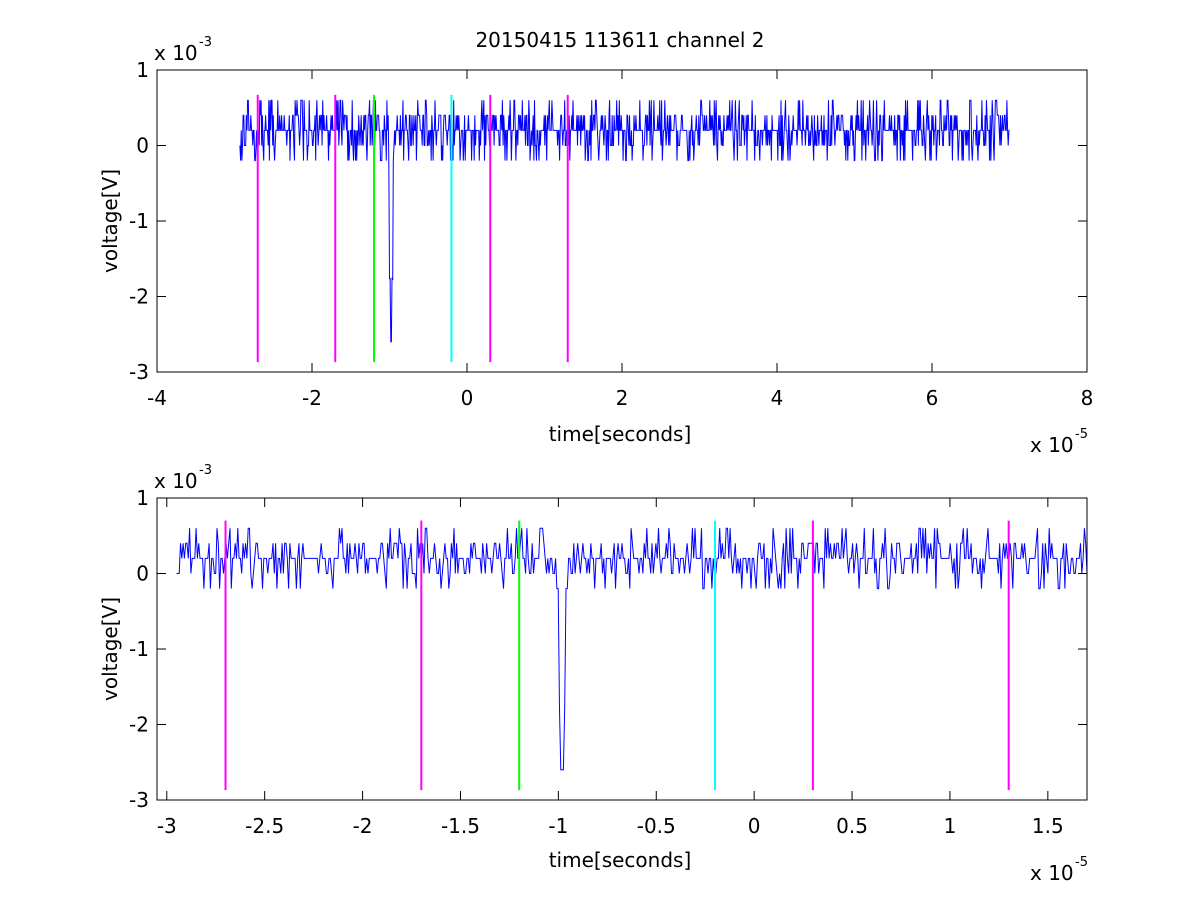  What do you see at coordinates (460, 826) in the screenshot?
I see `x-tick-label: -1.5` at bounding box center [460, 826].